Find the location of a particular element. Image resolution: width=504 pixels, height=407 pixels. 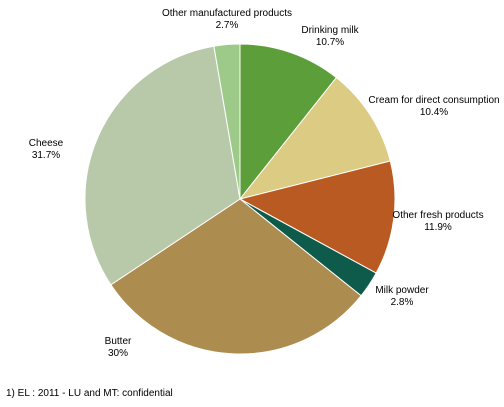

pie-slice-drinking-milk is located at coordinates (288, 122).